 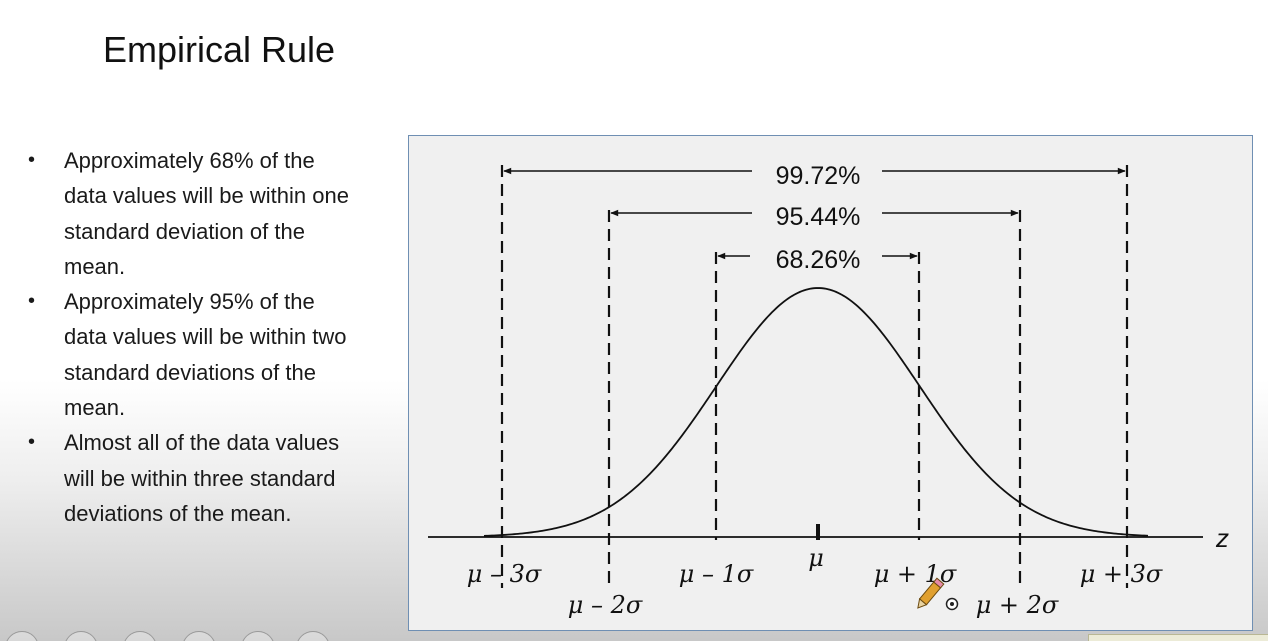 What do you see at coordinates (189, 302) in the screenshot?
I see `bullet-line: Approximately 95% of the` at bounding box center [189, 302].